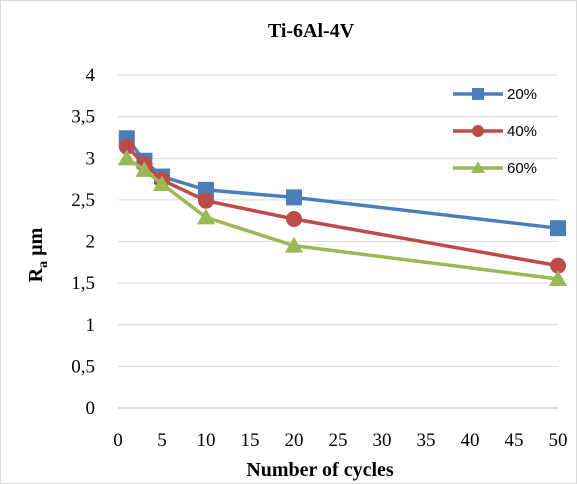 This screenshot has height=484, width=577. I want to click on x-tick-label: 35, so click(426, 440).